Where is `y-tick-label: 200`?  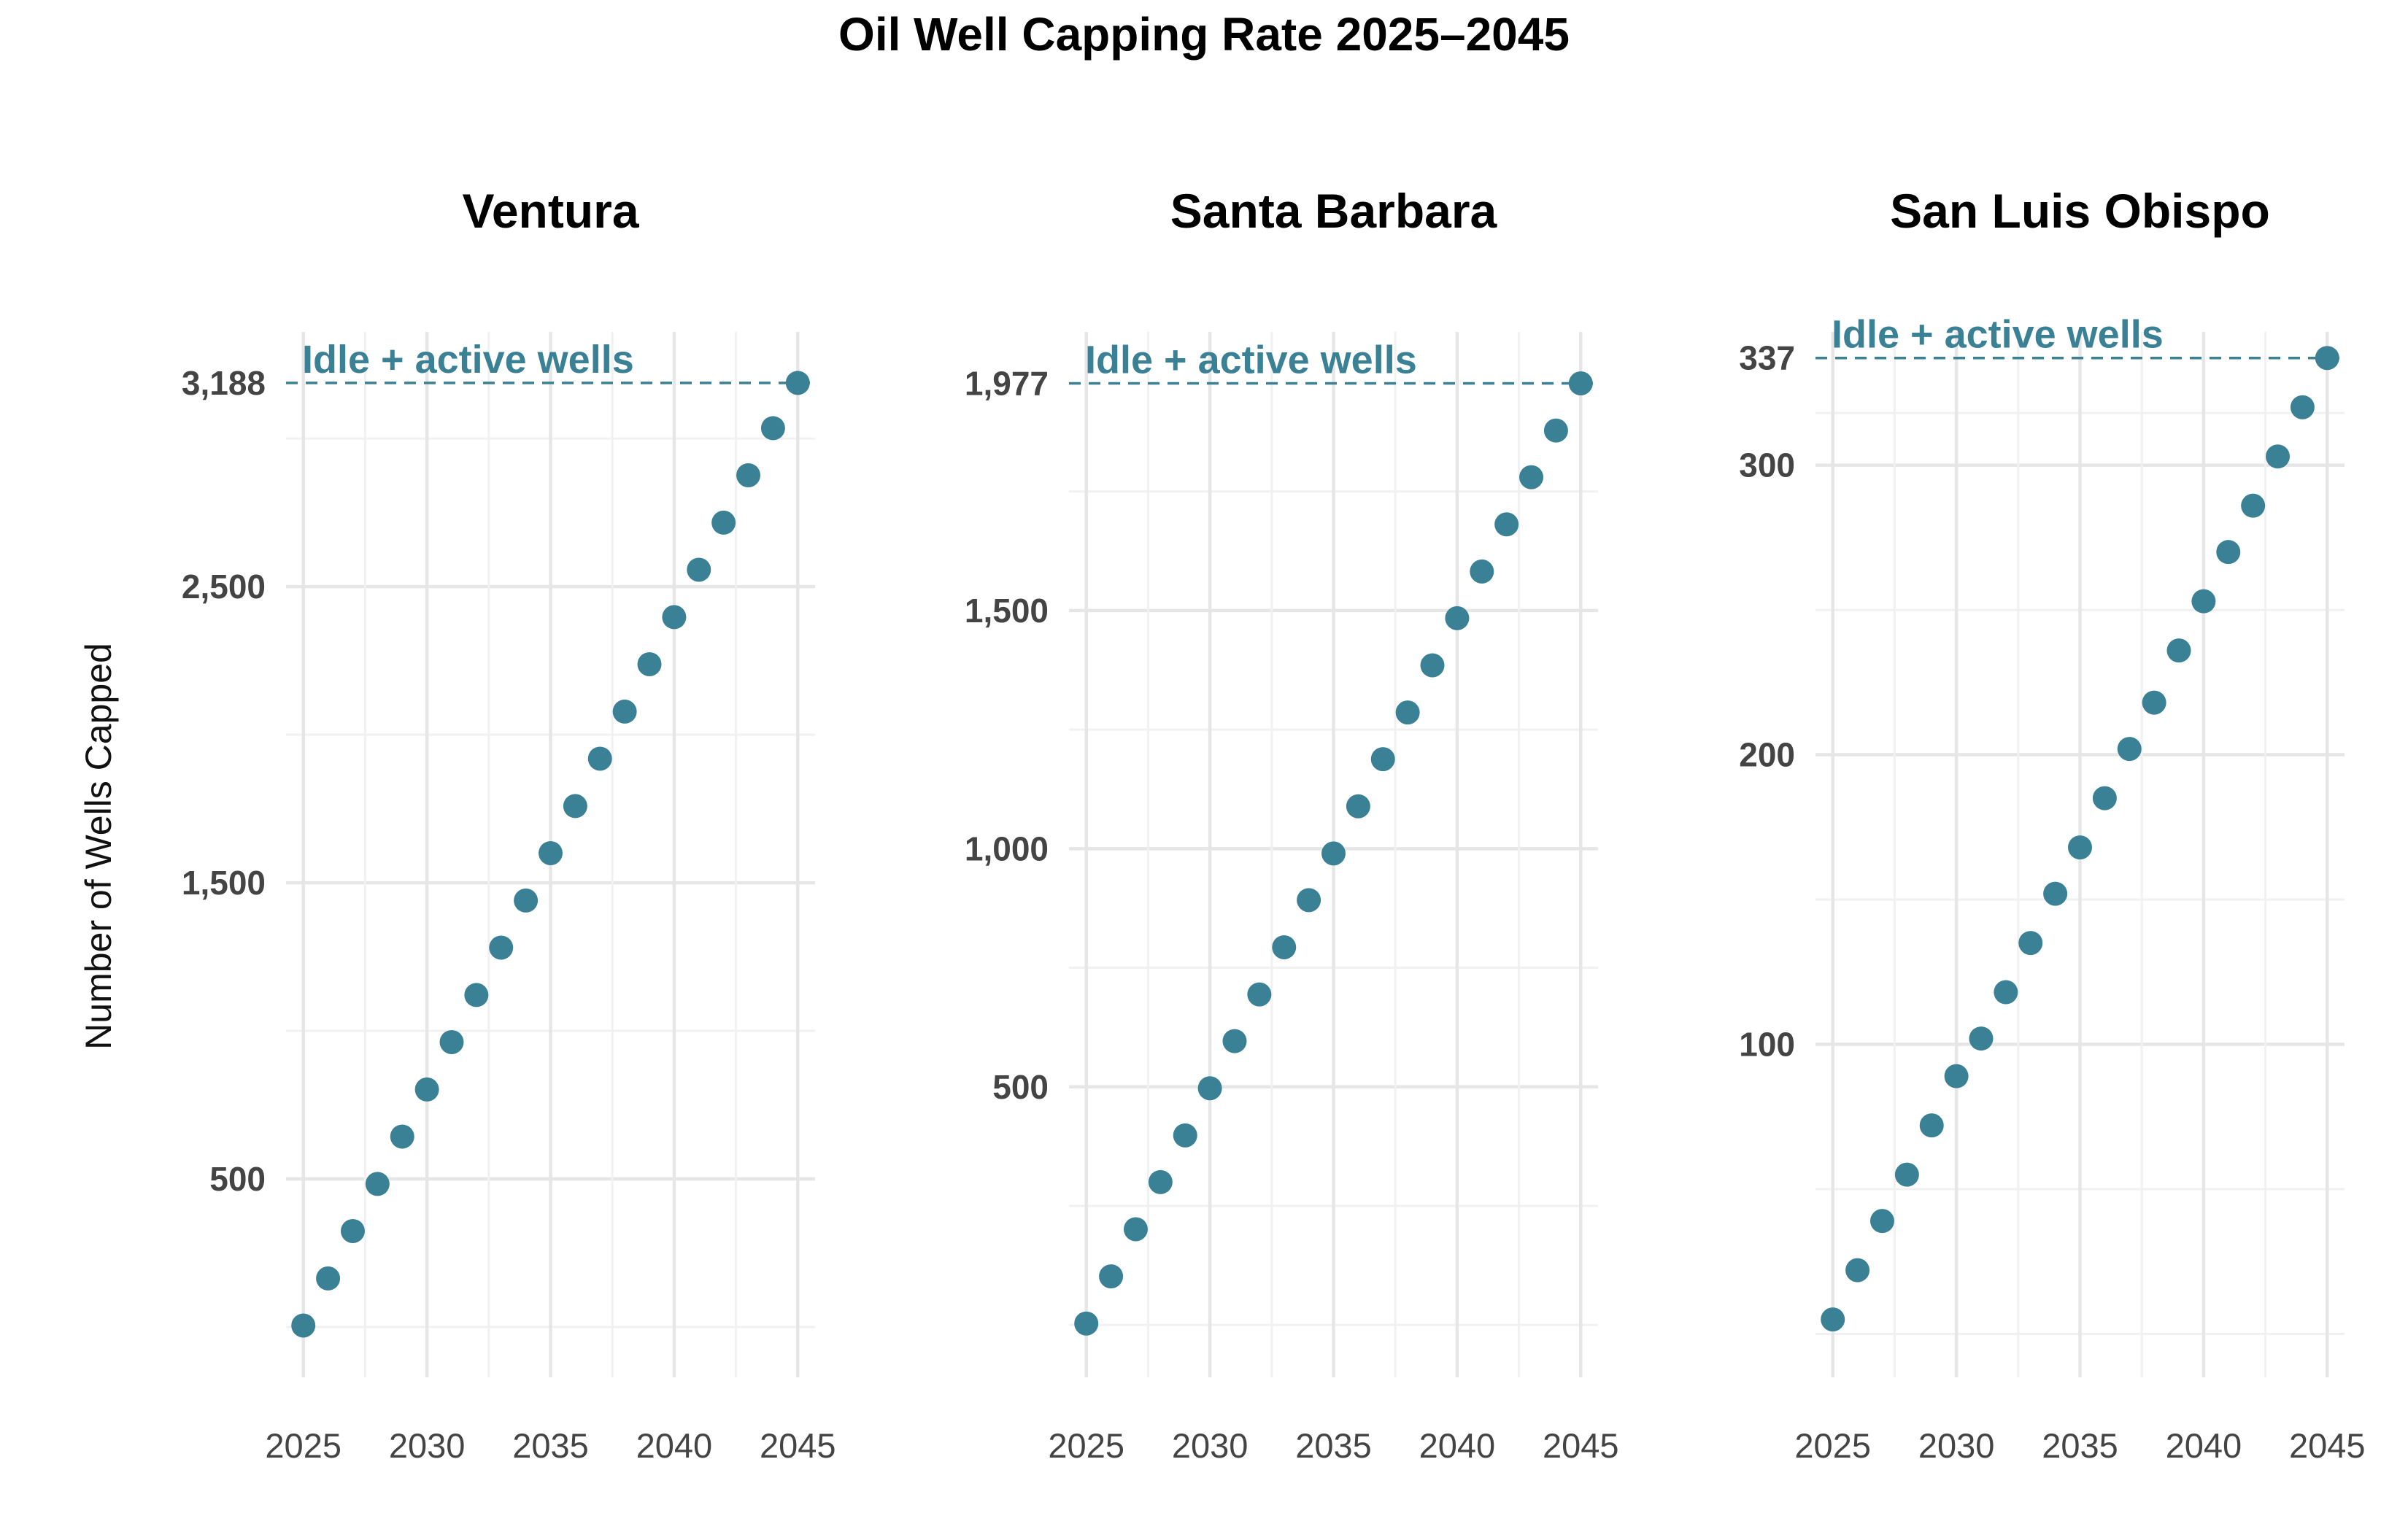 y-tick-label: 200 is located at coordinates (1767, 755).